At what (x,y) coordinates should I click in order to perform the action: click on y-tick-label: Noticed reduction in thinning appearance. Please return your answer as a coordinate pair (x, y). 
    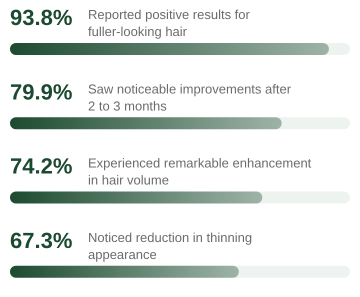
    Looking at the image, I should click on (170, 246).